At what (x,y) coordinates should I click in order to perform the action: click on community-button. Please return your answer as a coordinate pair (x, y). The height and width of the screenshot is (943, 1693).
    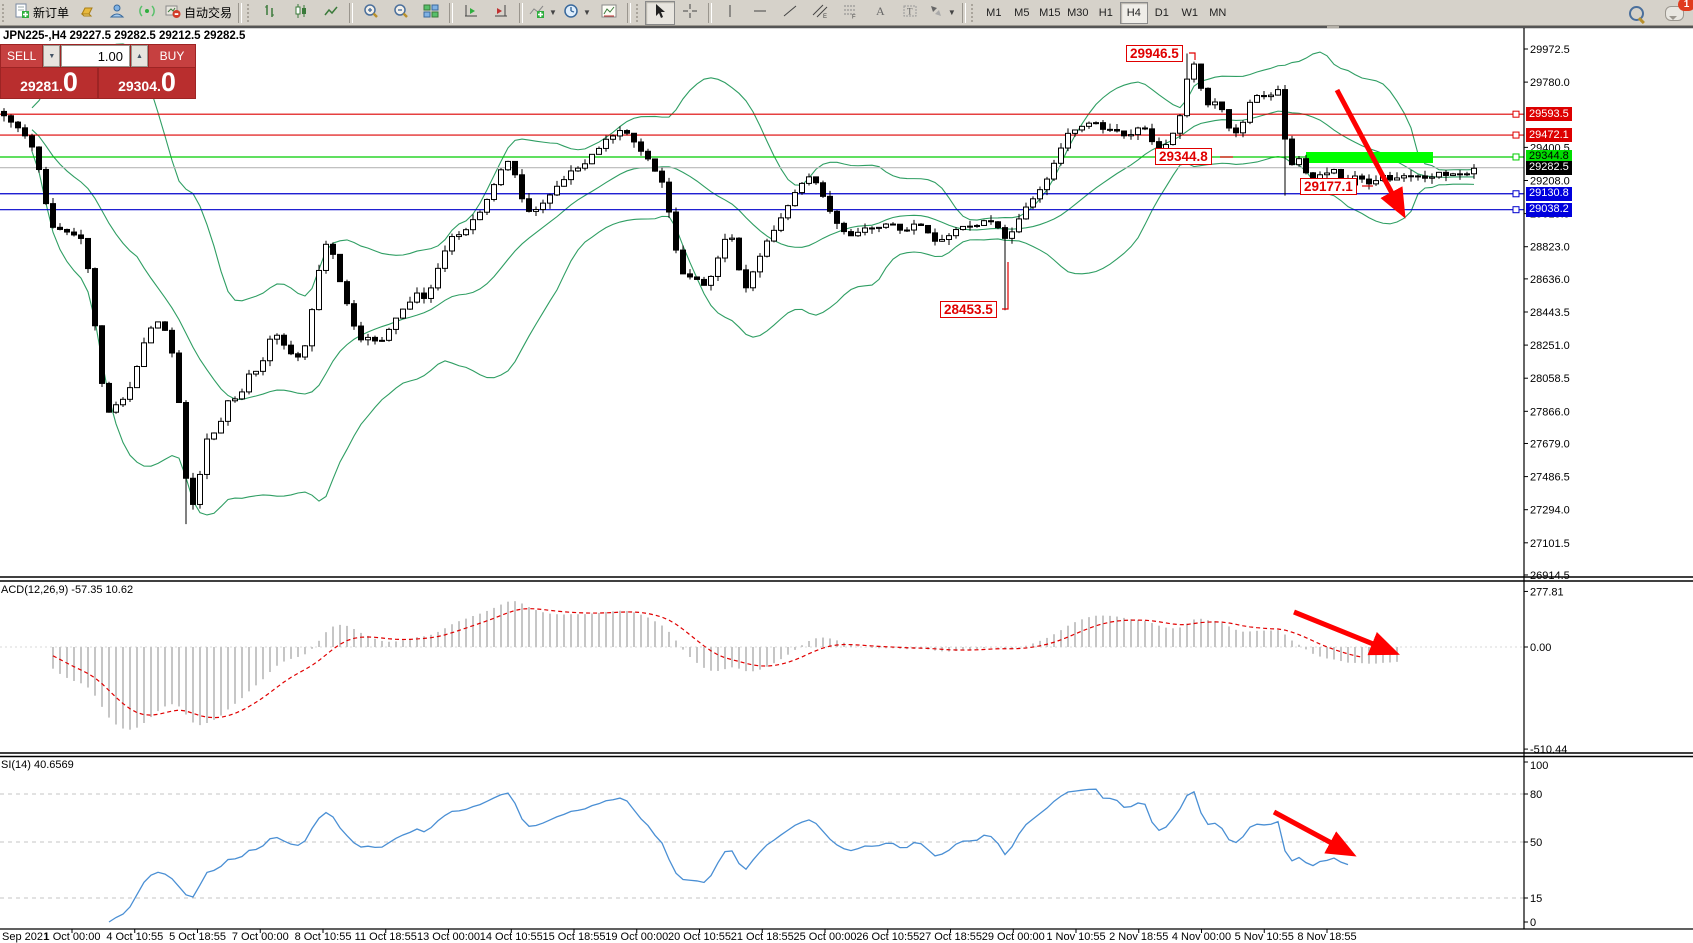
    Looking at the image, I should click on (117, 13).